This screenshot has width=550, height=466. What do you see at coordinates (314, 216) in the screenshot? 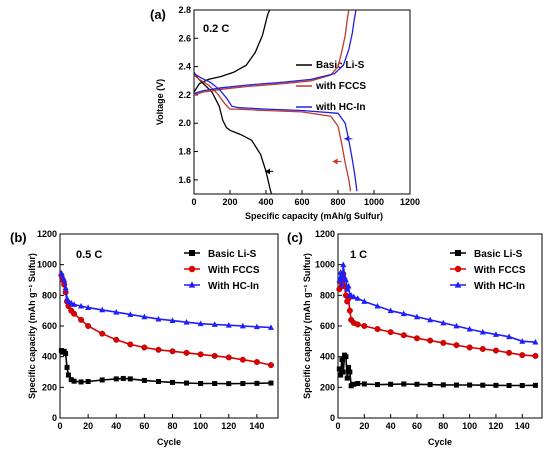
I see `panel-a-x-axis-label: Specific capacity (mAh/g Sulfur)` at bounding box center [314, 216].